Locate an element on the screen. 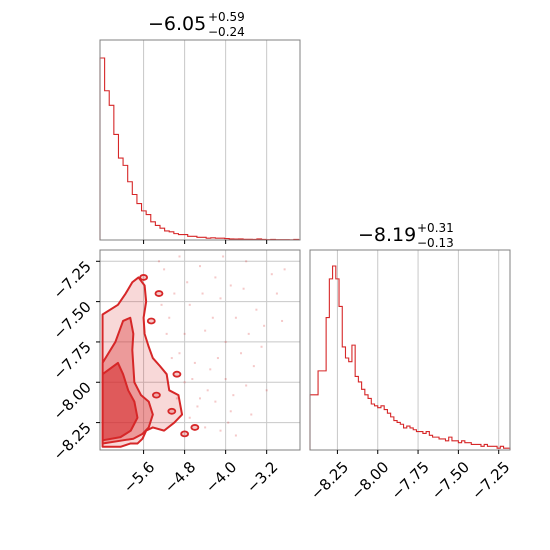 This screenshot has width=550, height=550. tick-label-y-3: −7.50 is located at coordinates (72, 320).